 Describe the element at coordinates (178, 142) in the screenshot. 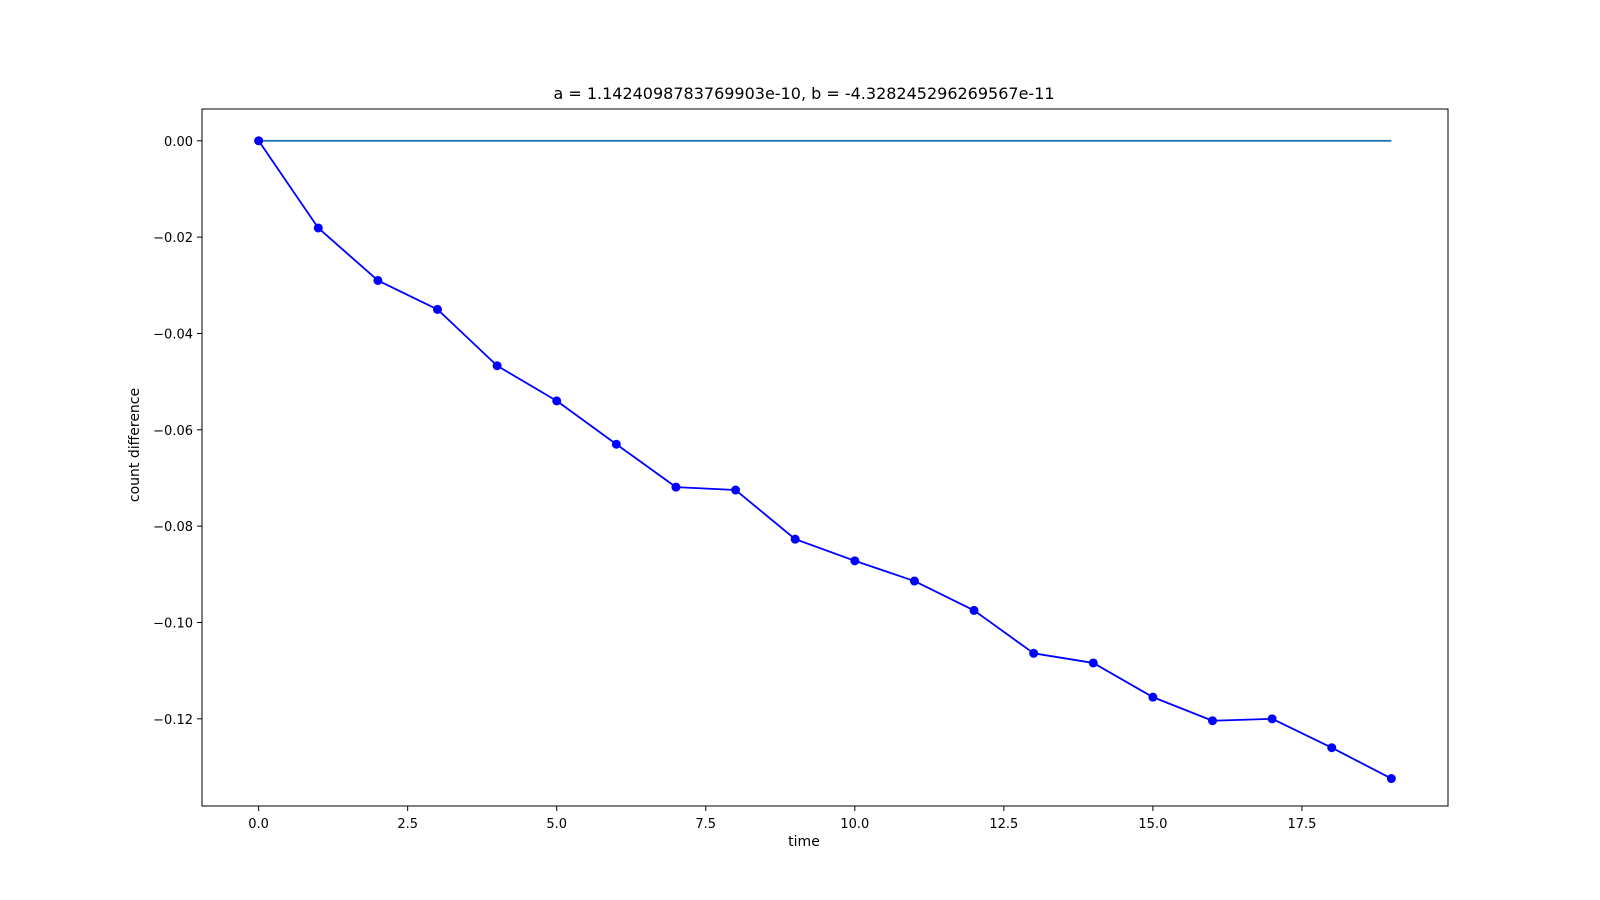

I see `y-tick-label: 0.00` at that location.